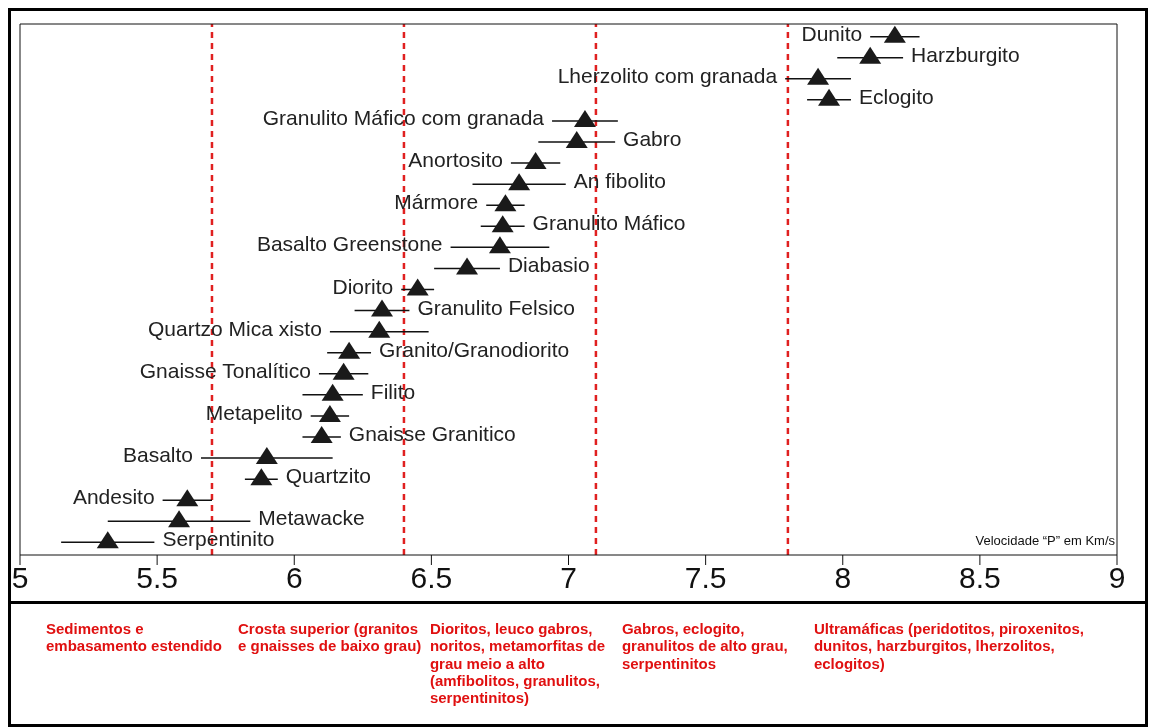 The height and width of the screenshot is (727, 1152). I want to click on y-tick-label: Filito, so click(393, 391).